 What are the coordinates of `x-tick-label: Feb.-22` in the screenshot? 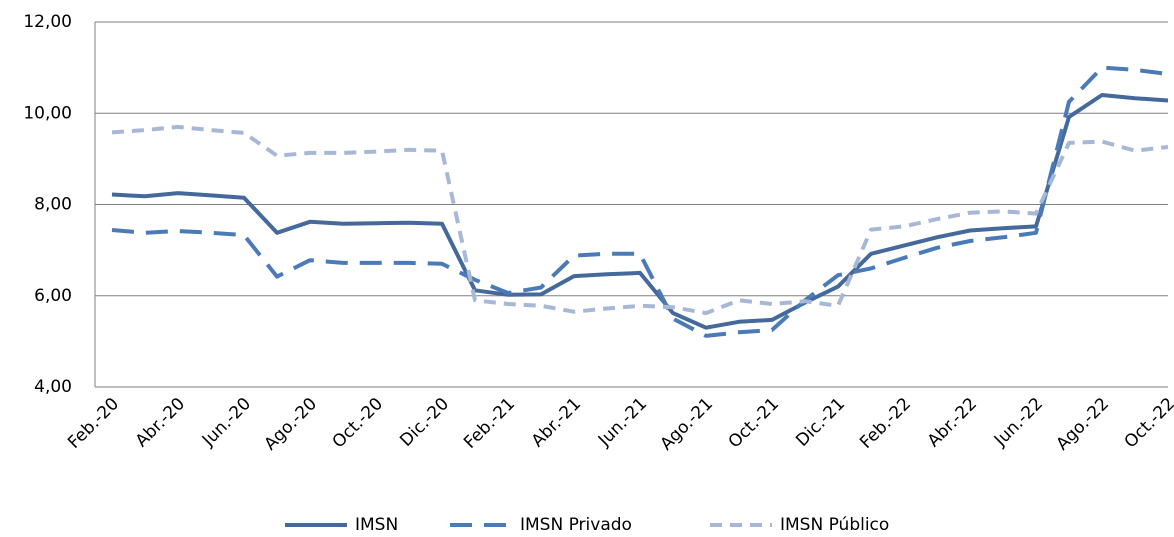 It's located at (885, 423).